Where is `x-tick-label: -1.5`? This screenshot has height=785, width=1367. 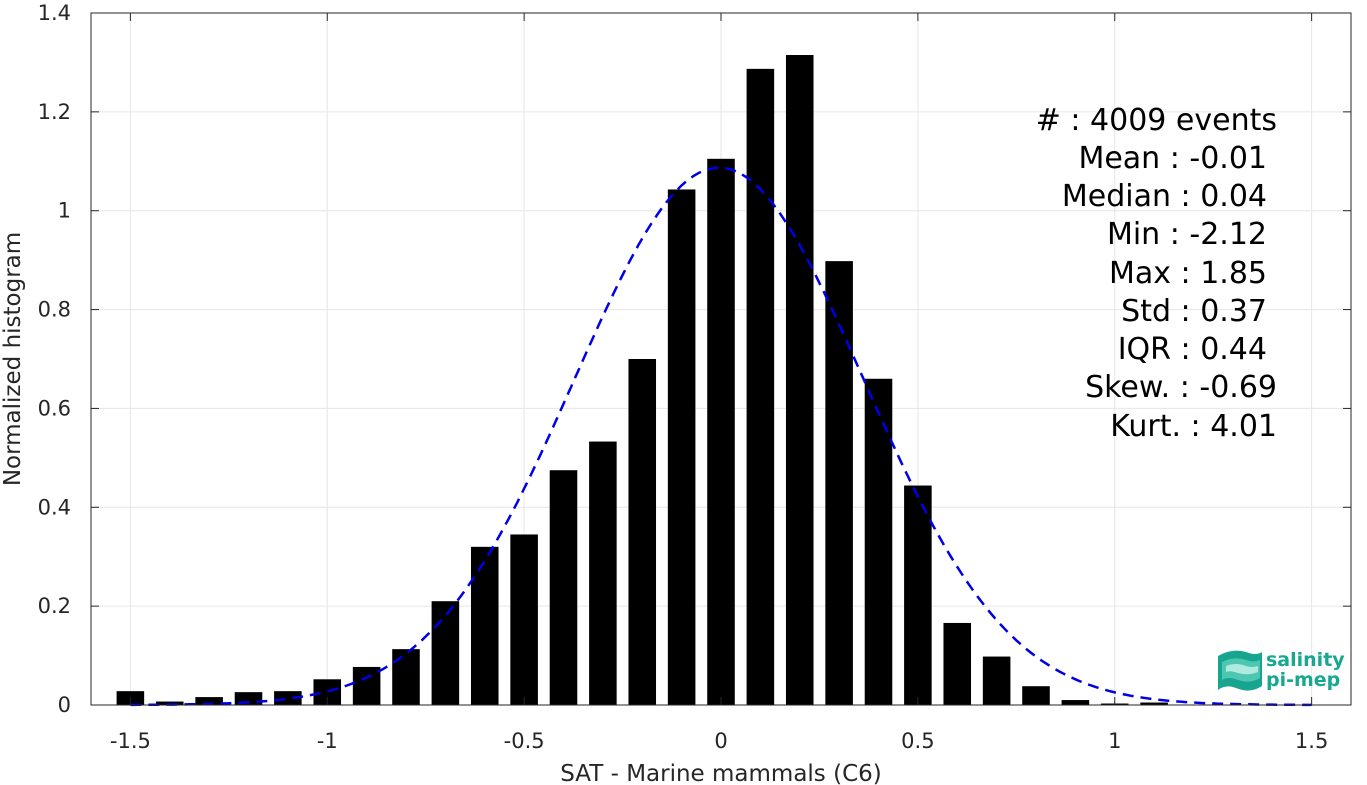
x-tick-label: -1.5 is located at coordinates (130, 741).